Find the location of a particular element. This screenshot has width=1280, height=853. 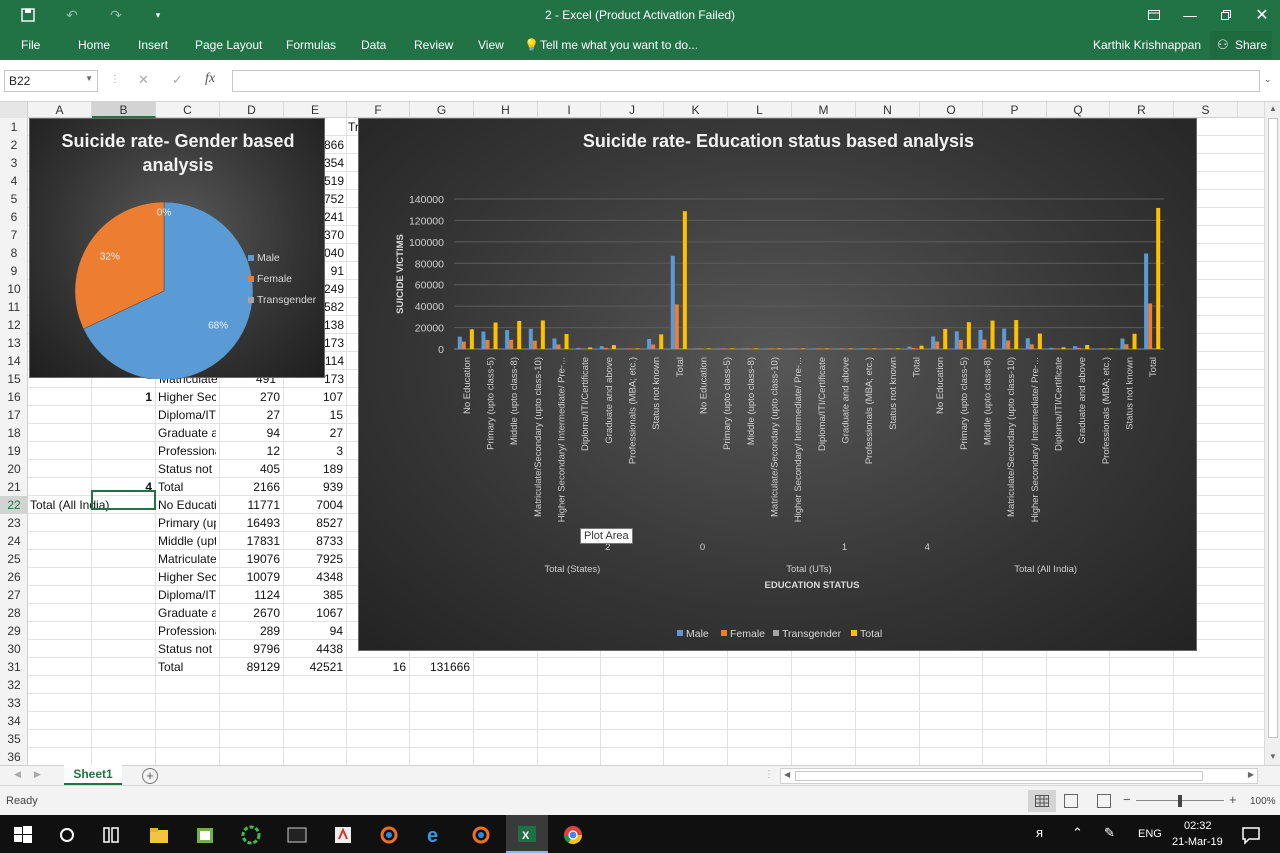

row-header-31: 31 is located at coordinates (14, 667).